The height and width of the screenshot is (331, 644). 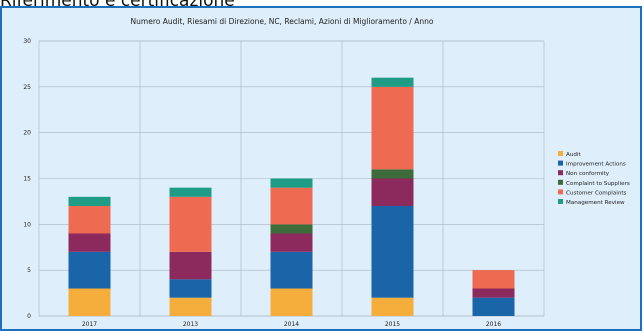 What do you see at coordinates (27, 87) in the screenshot?
I see `y-tick-label: 25` at bounding box center [27, 87].